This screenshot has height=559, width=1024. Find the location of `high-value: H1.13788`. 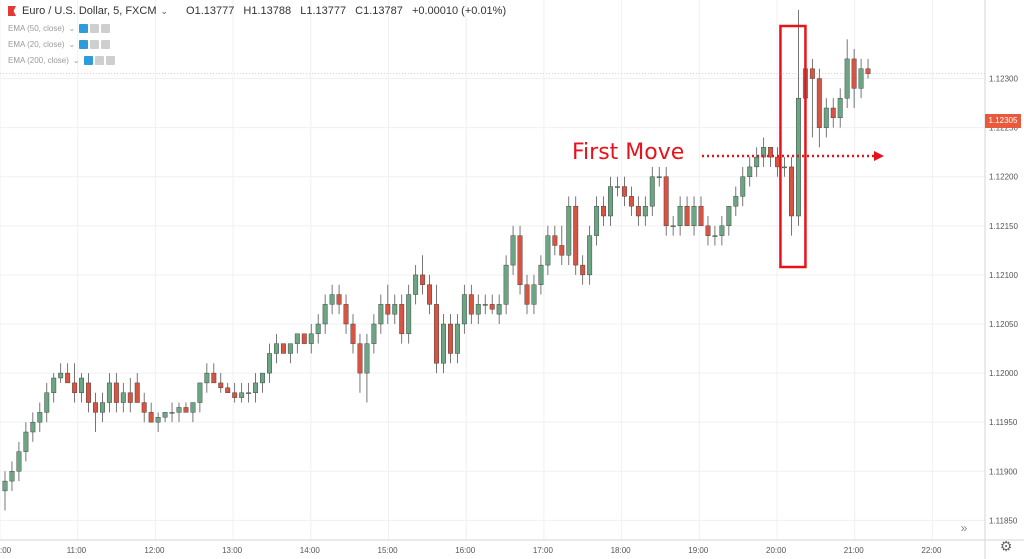

high-value: H1.13788 is located at coordinates (267, 11).